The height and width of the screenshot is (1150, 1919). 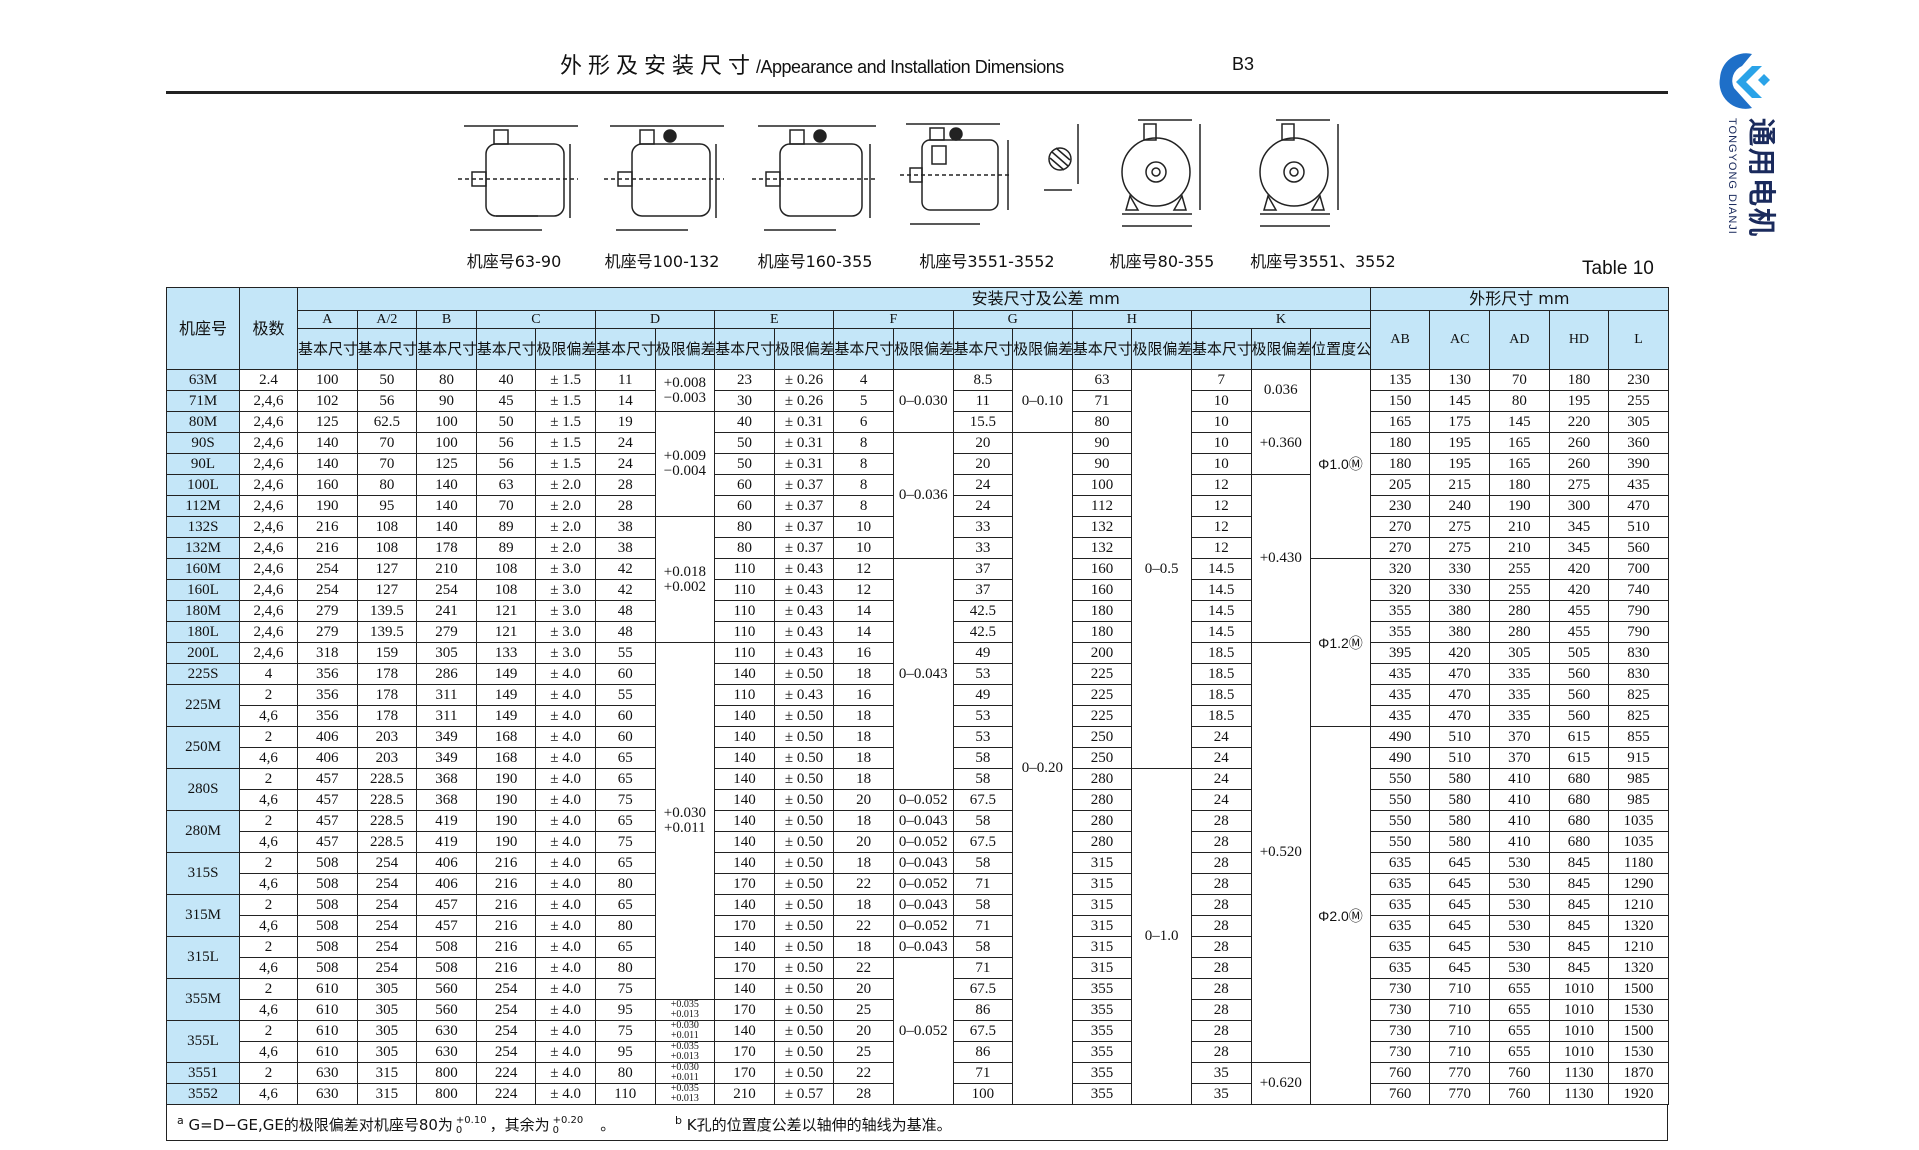 I want to click on cell-a: 508, so click(x=327, y=968).